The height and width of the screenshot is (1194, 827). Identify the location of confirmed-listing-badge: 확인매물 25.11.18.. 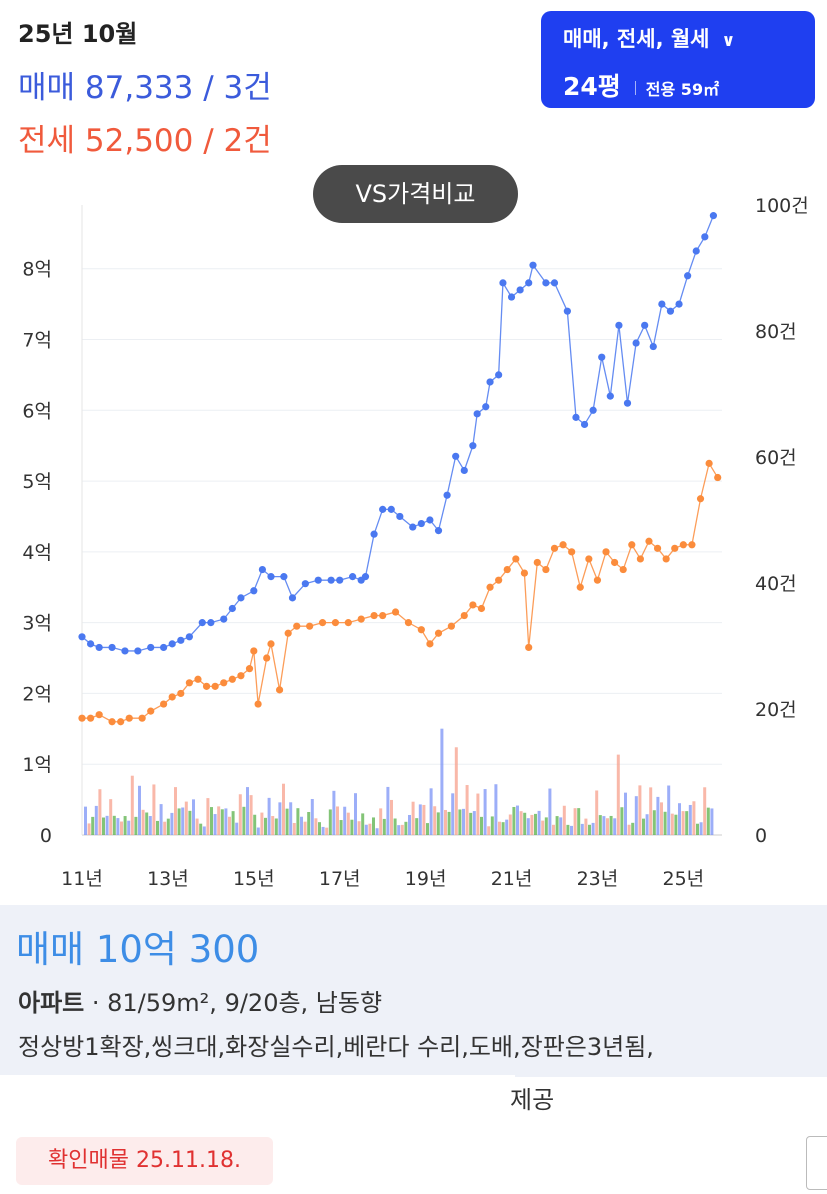
(144, 1161).